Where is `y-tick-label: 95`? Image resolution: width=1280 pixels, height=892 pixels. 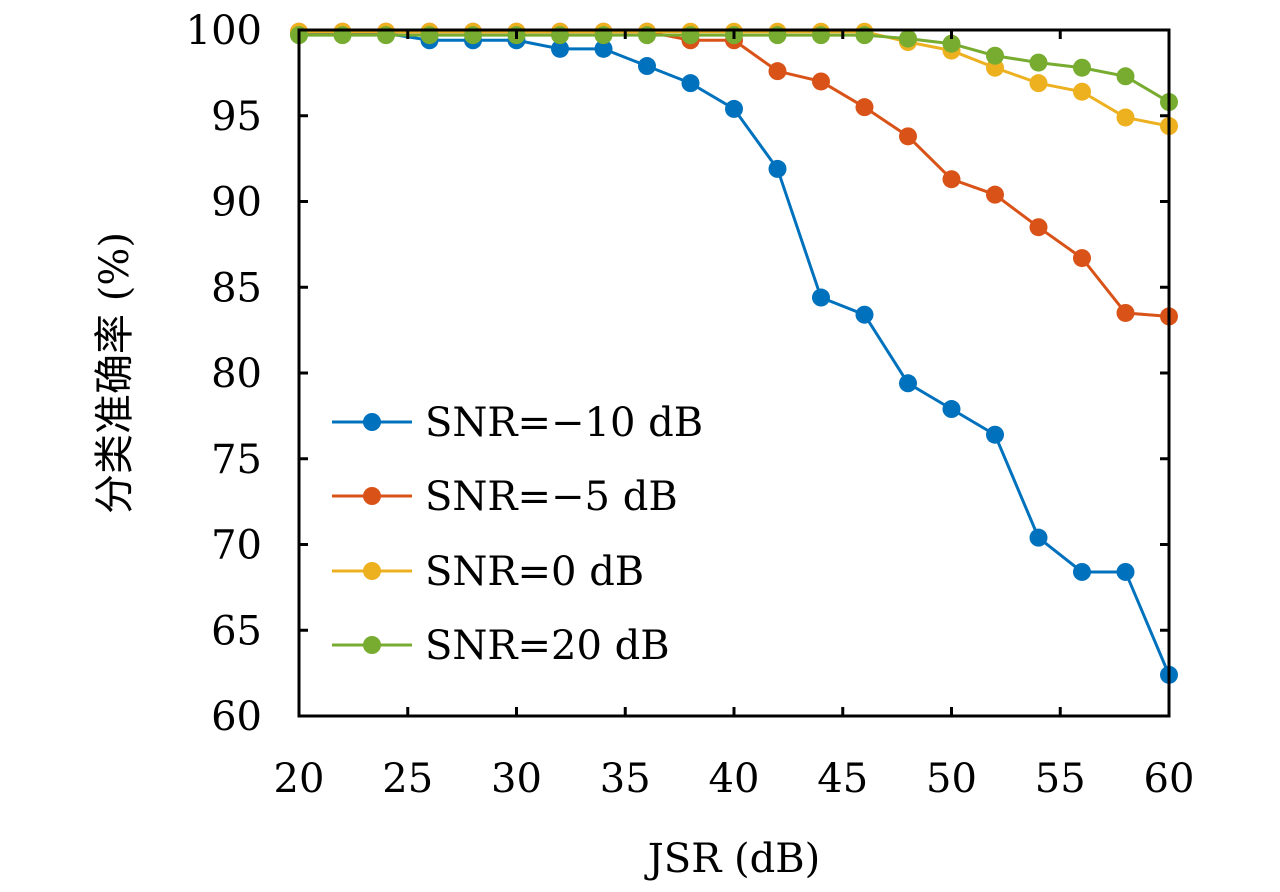
y-tick-label: 95 is located at coordinates (236, 117).